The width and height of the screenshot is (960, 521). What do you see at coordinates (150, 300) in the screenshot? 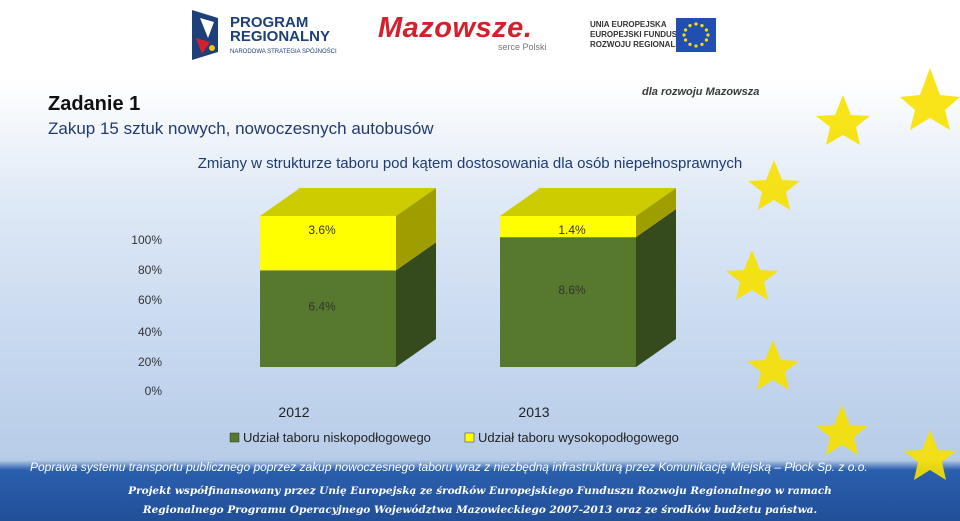
I see `y-tick-label: 60%` at bounding box center [150, 300].